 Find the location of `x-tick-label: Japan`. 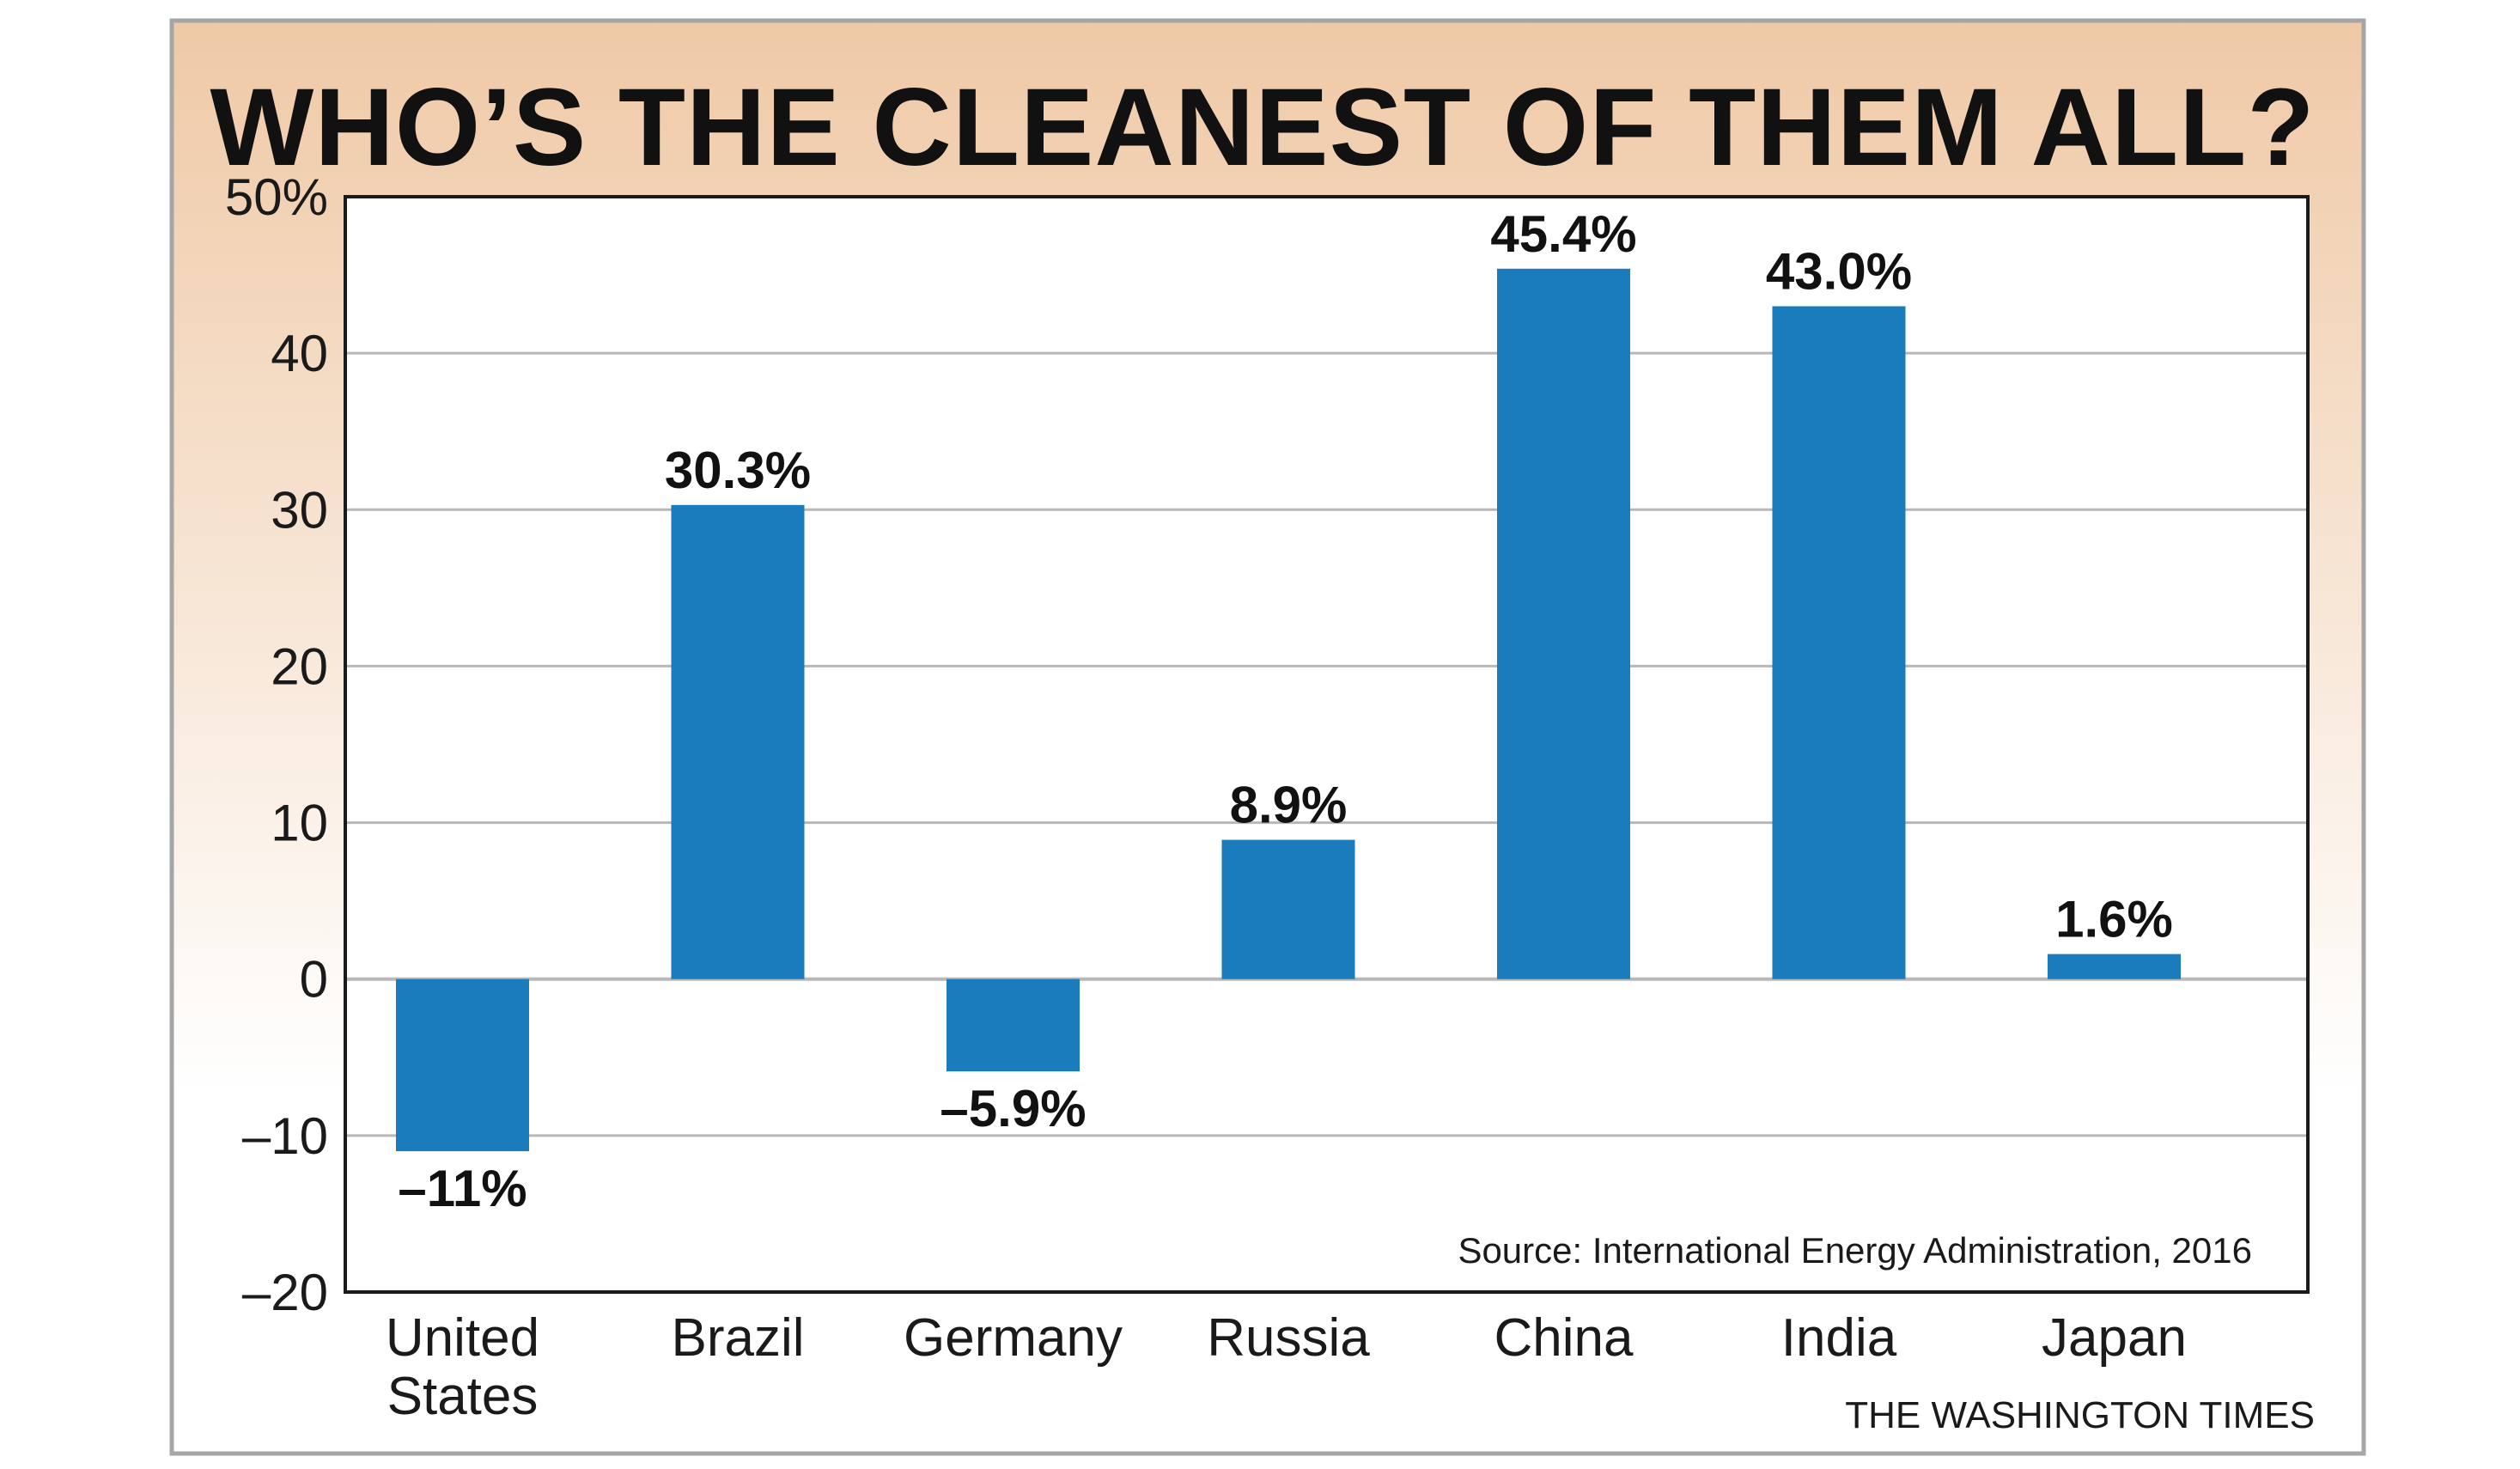

x-tick-label: Japan is located at coordinates (2115, 1338).